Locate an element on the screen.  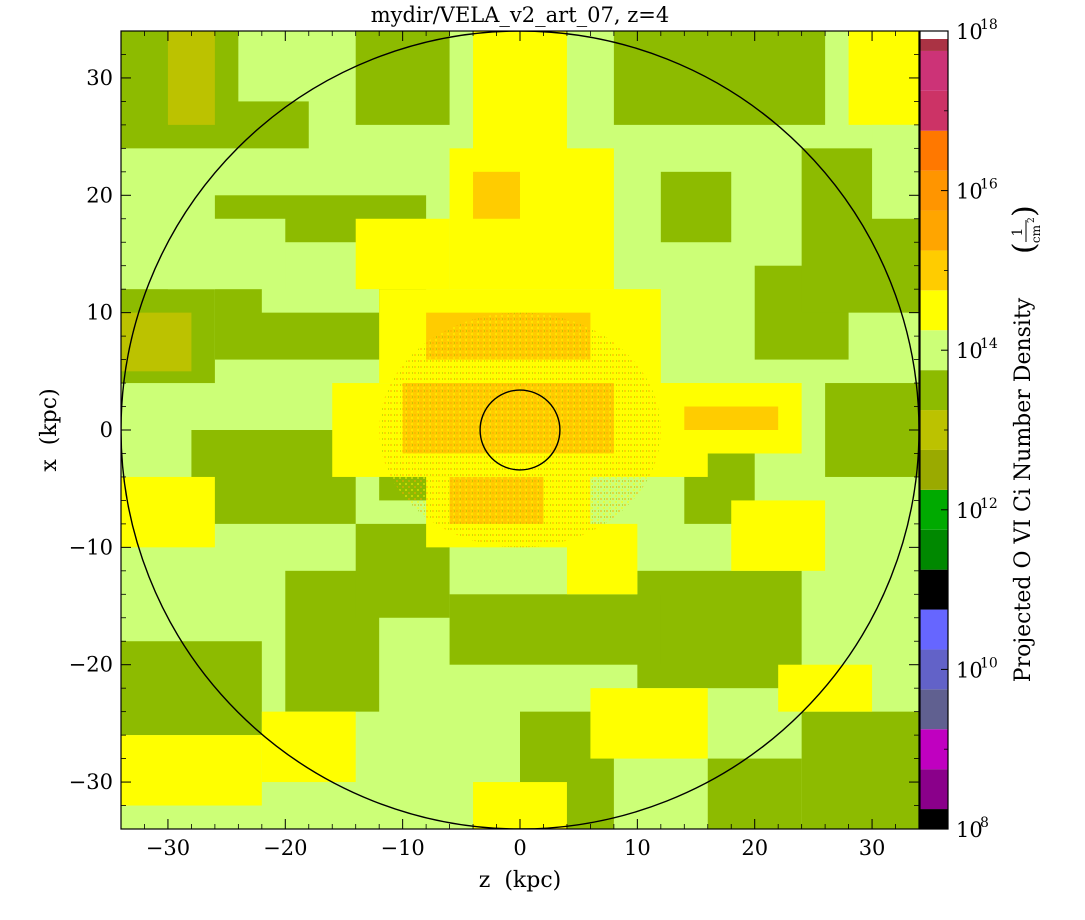
x-tick-label: 10 is located at coordinates (637, 848).